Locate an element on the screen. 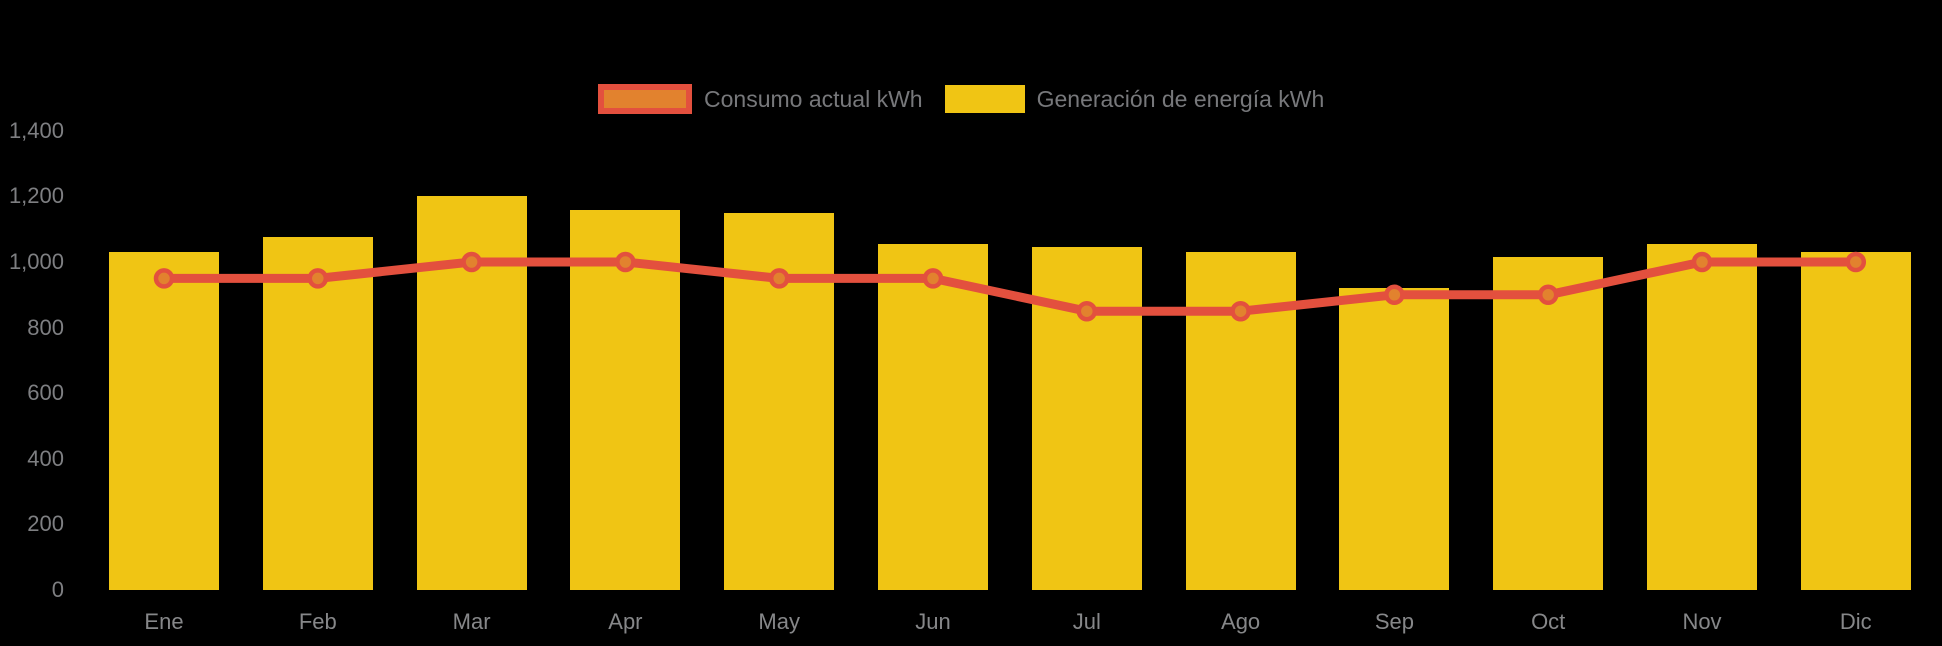 The height and width of the screenshot is (646, 1942). x-tick-dic: Dic is located at coordinates (1855, 621).